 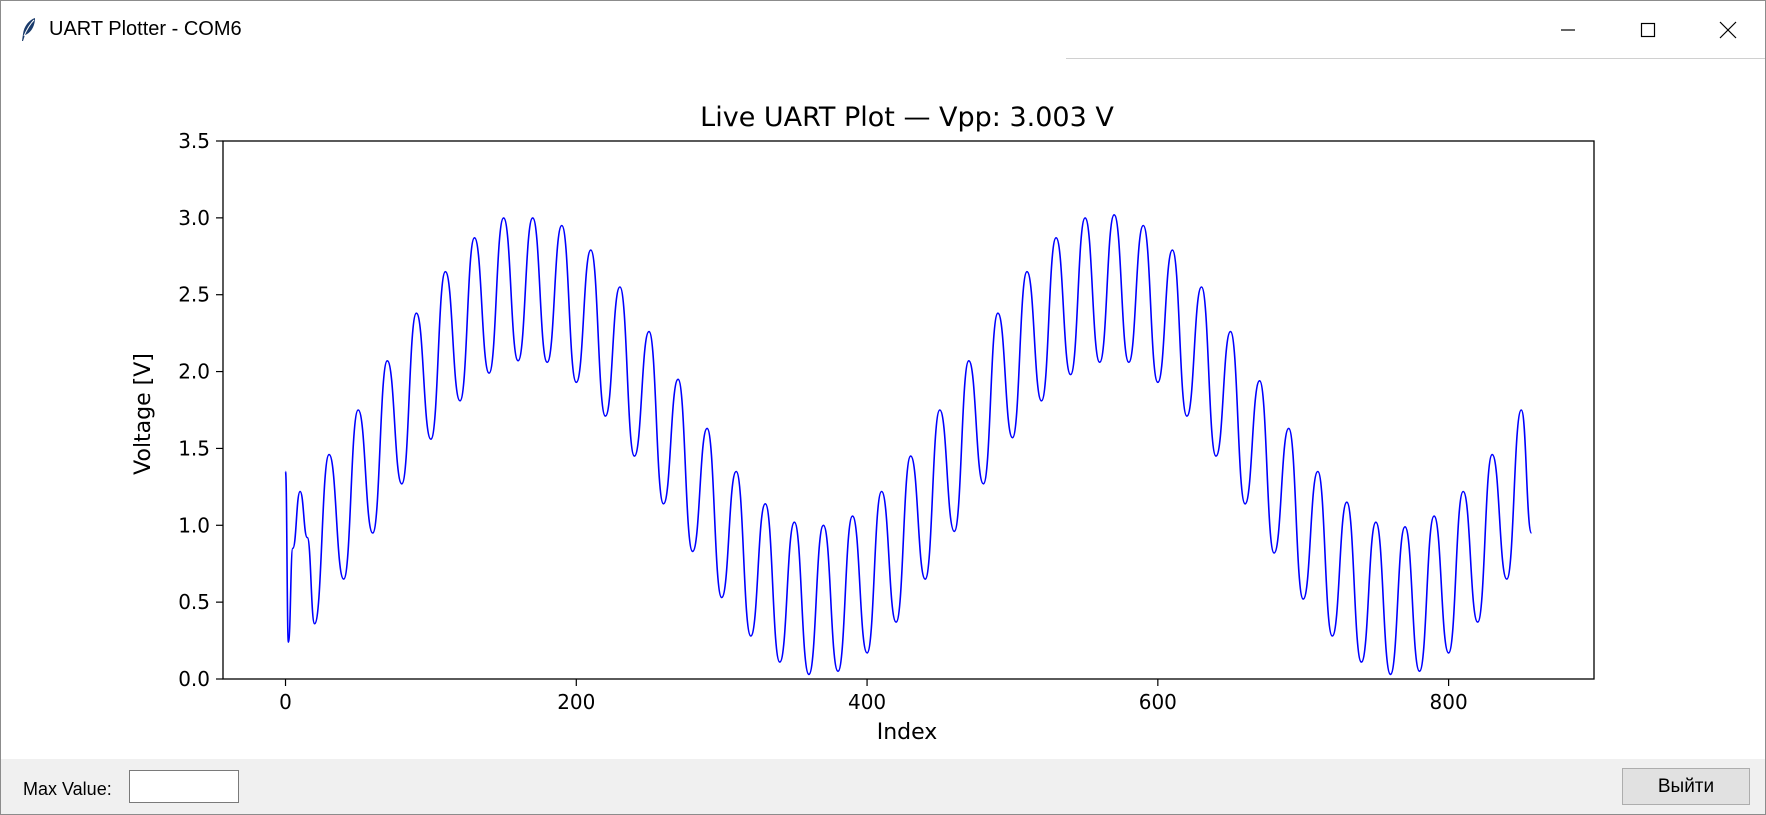 I want to click on x-tick-label: 400, so click(x=867, y=702).